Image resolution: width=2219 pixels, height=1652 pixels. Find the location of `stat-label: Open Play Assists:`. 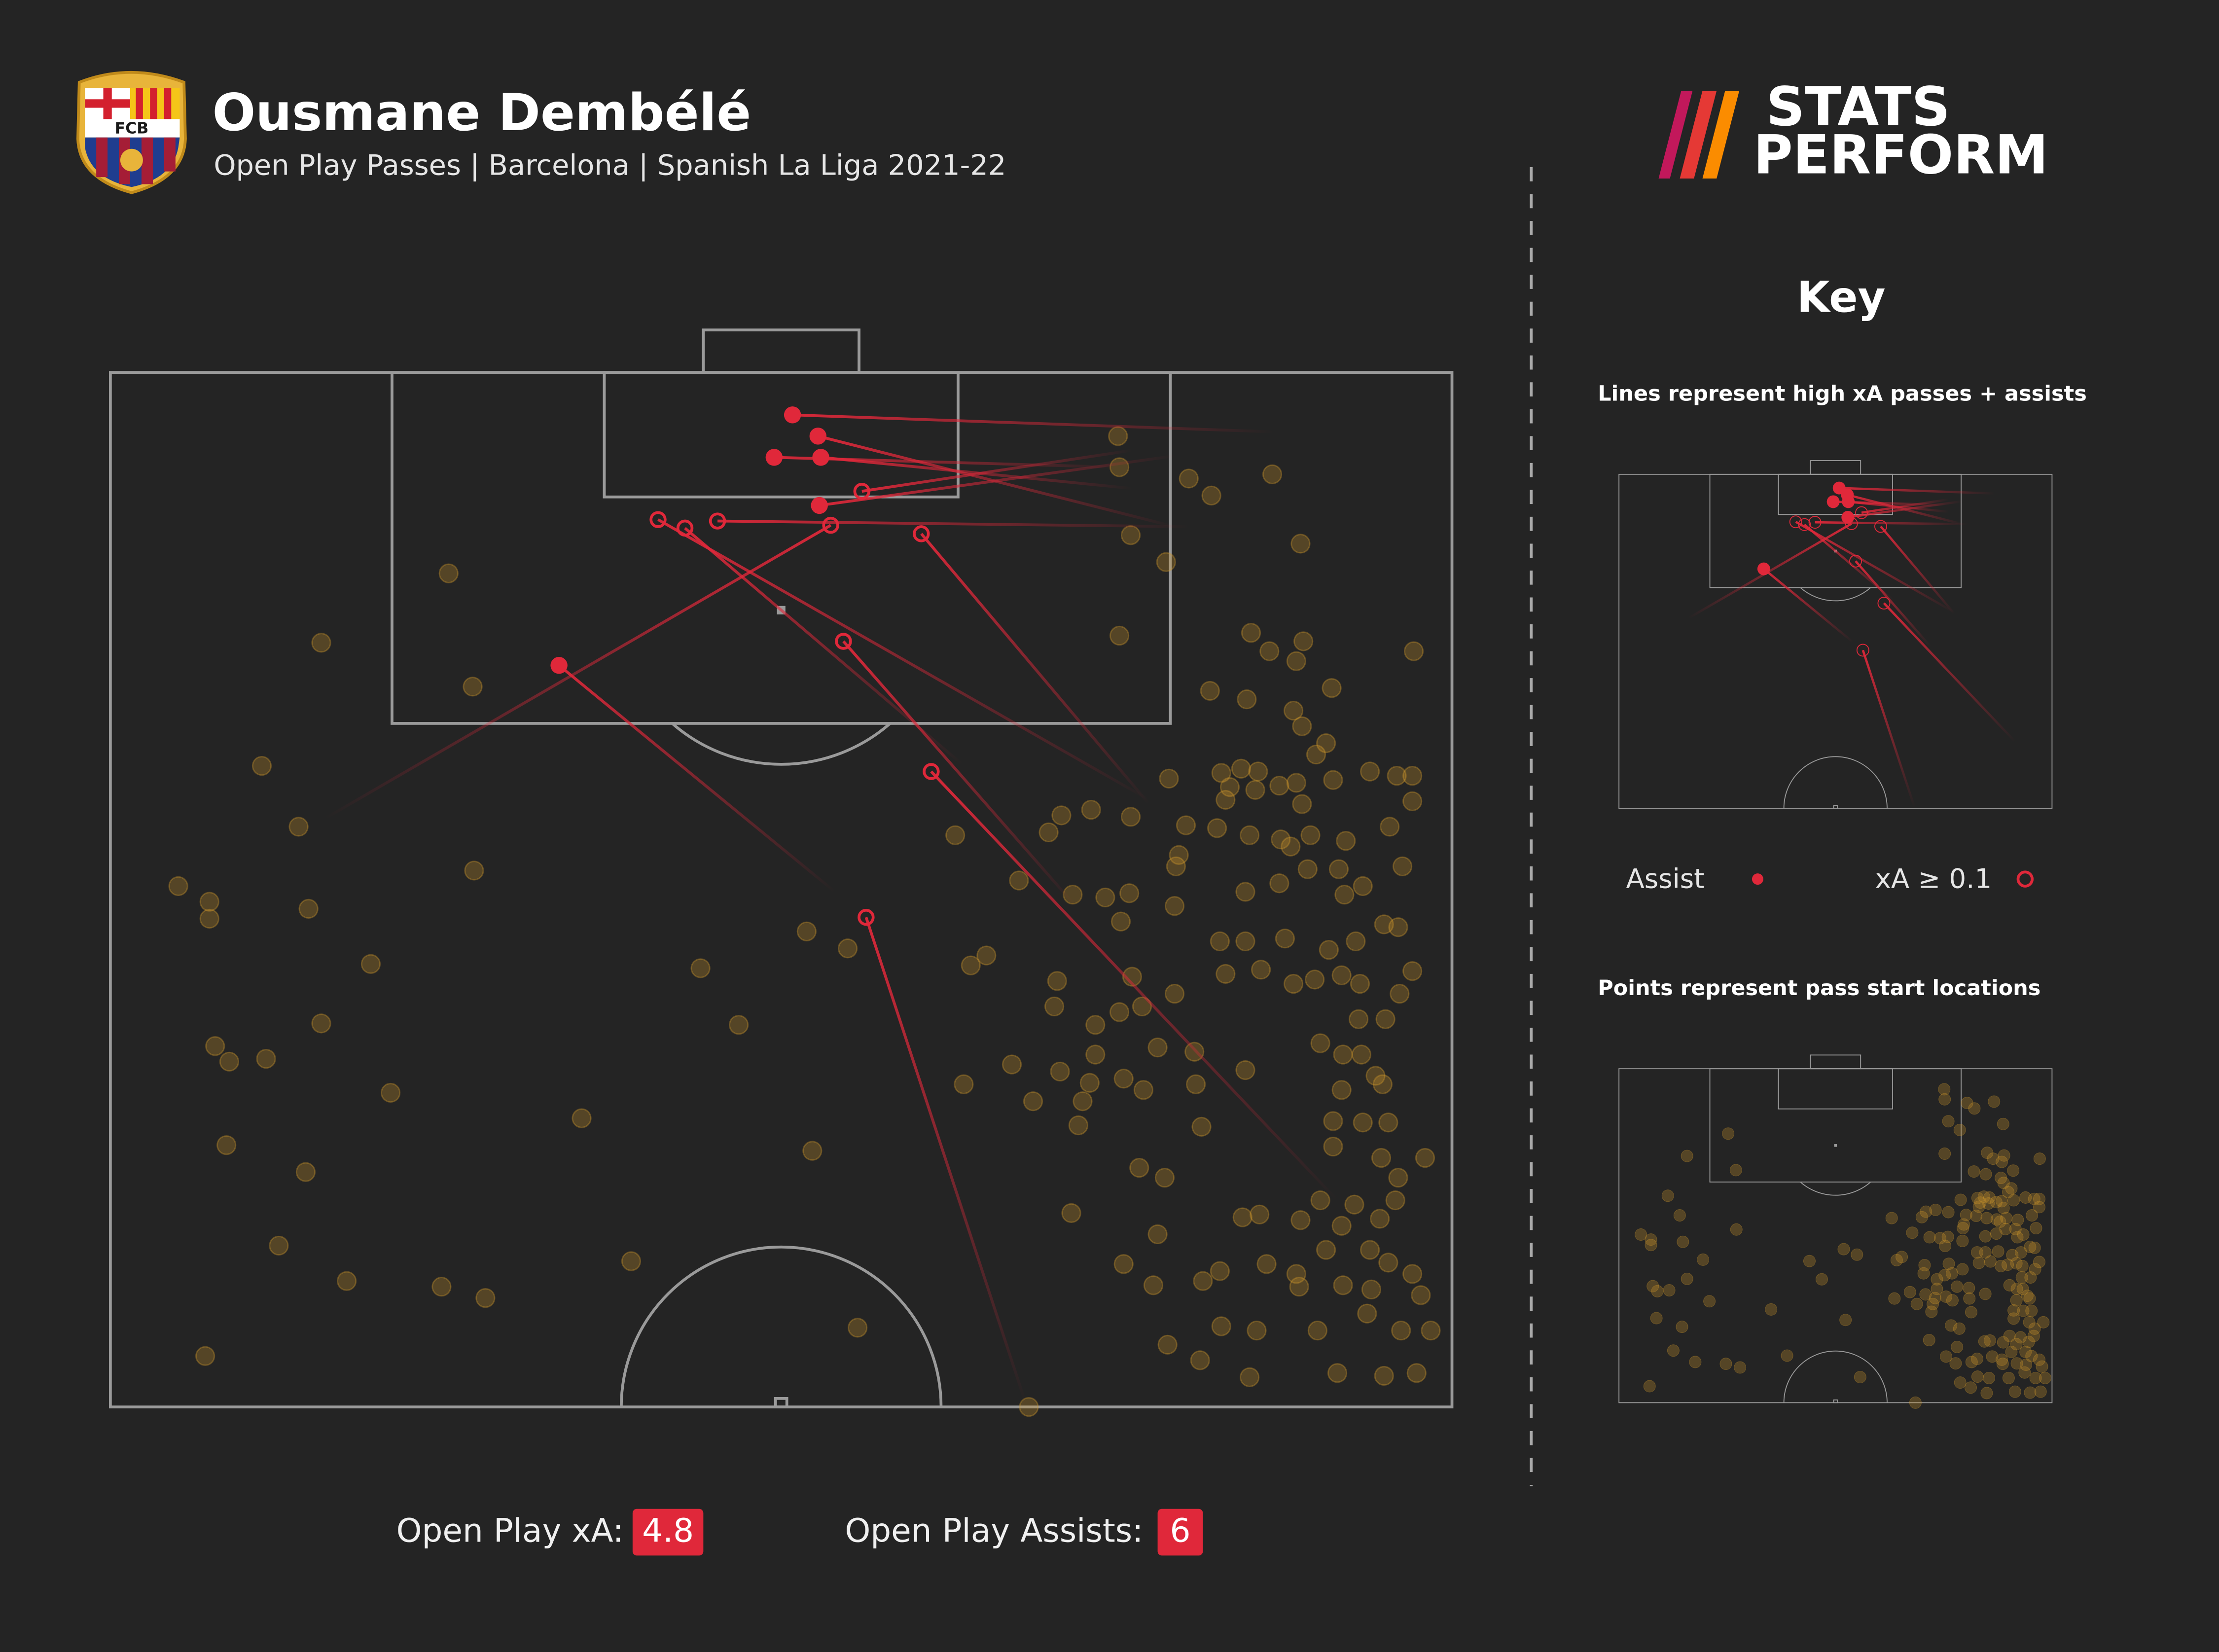

stat-label: Open Play Assists: is located at coordinates (994, 1531).